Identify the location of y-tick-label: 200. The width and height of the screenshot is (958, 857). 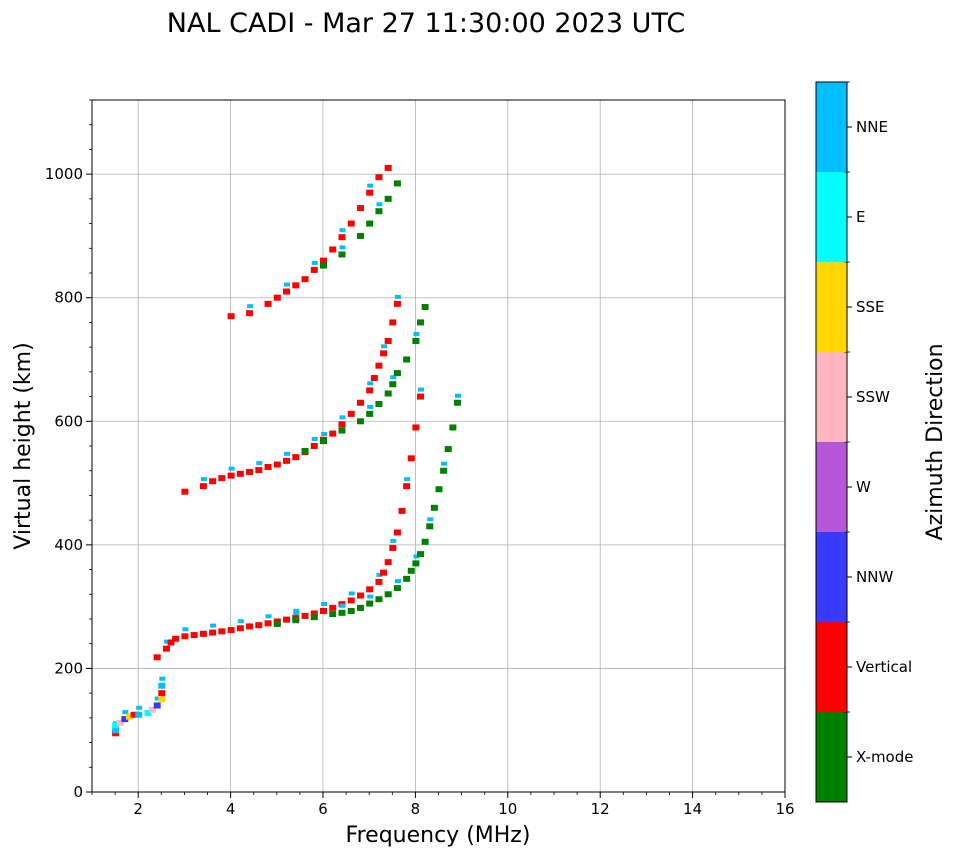
(68, 668).